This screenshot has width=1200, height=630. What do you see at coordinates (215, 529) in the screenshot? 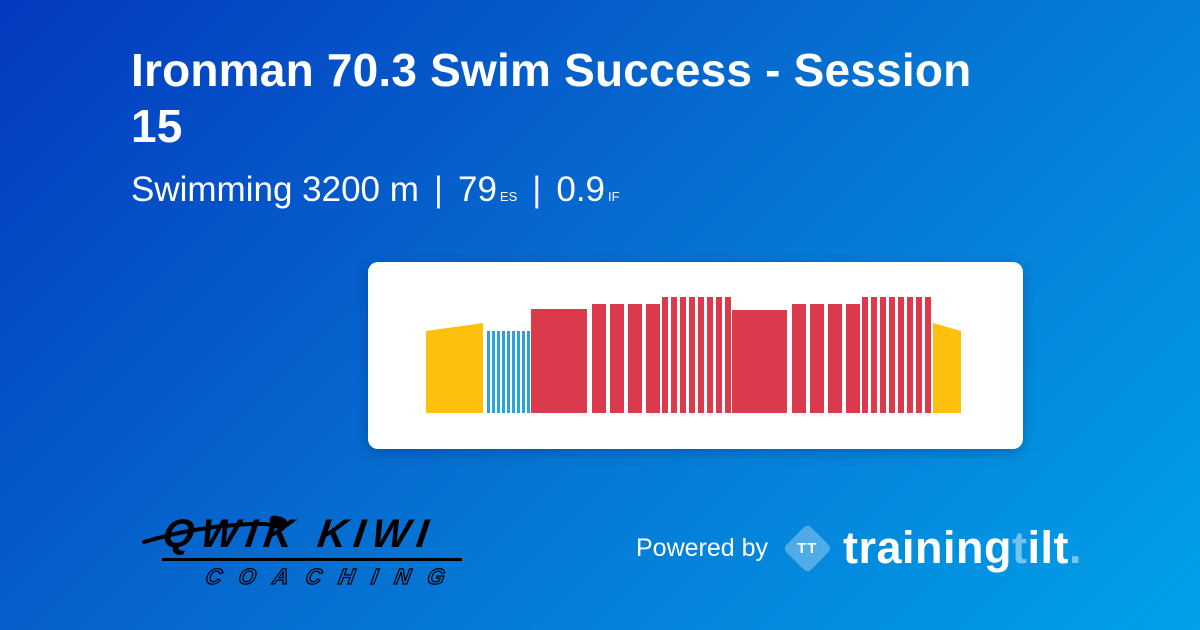
I see `kiwi-swoosh-icon` at bounding box center [215, 529].